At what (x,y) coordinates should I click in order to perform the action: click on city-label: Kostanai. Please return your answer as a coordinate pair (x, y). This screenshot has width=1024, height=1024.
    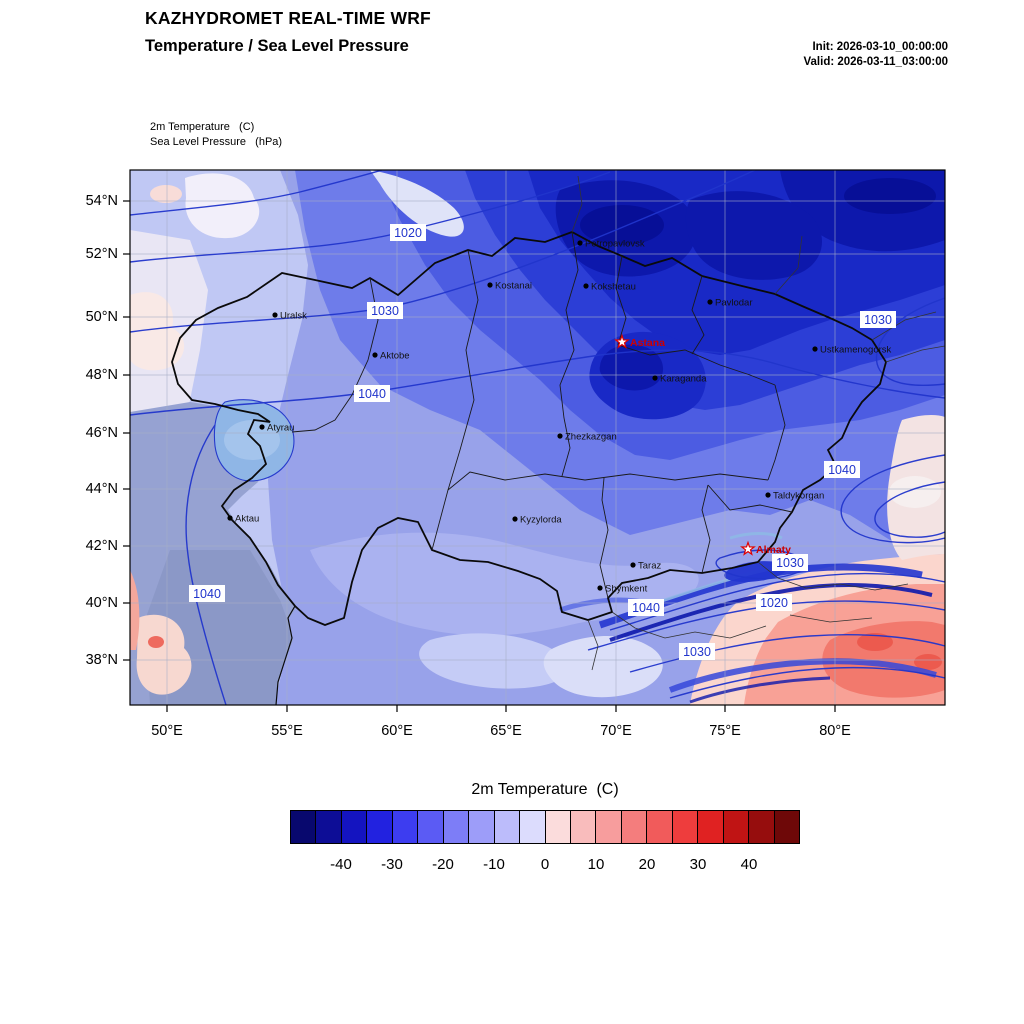
    Looking at the image, I should click on (513, 286).